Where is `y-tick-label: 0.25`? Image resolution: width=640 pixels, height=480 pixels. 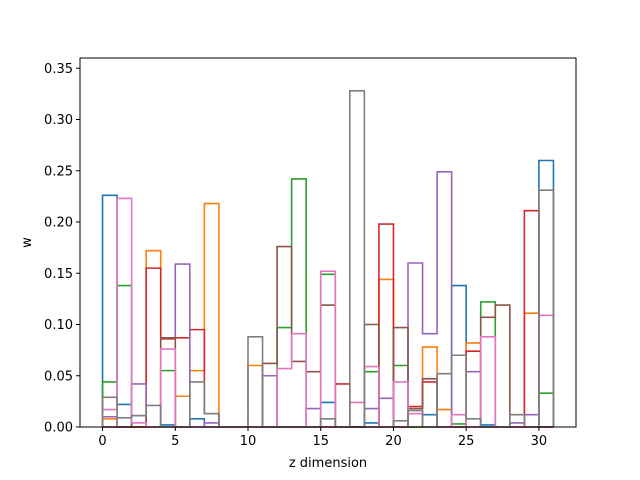 y-tick-label: 0.25 is located at coordinates (58, 171).